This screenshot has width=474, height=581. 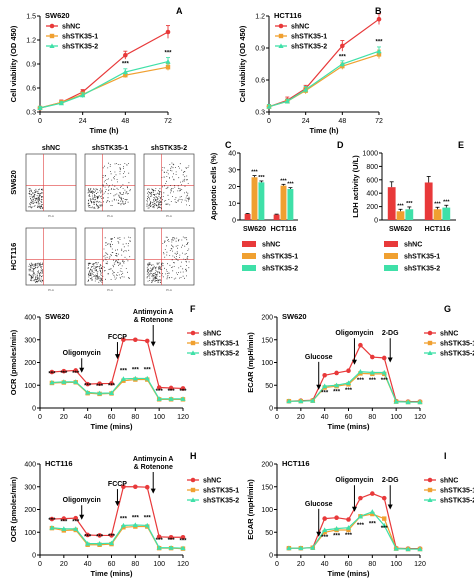 What do you see at coordinates (51, 148) in the screenshot?
I see `flow-column-label: shNC` at bounding box center [51, 148].